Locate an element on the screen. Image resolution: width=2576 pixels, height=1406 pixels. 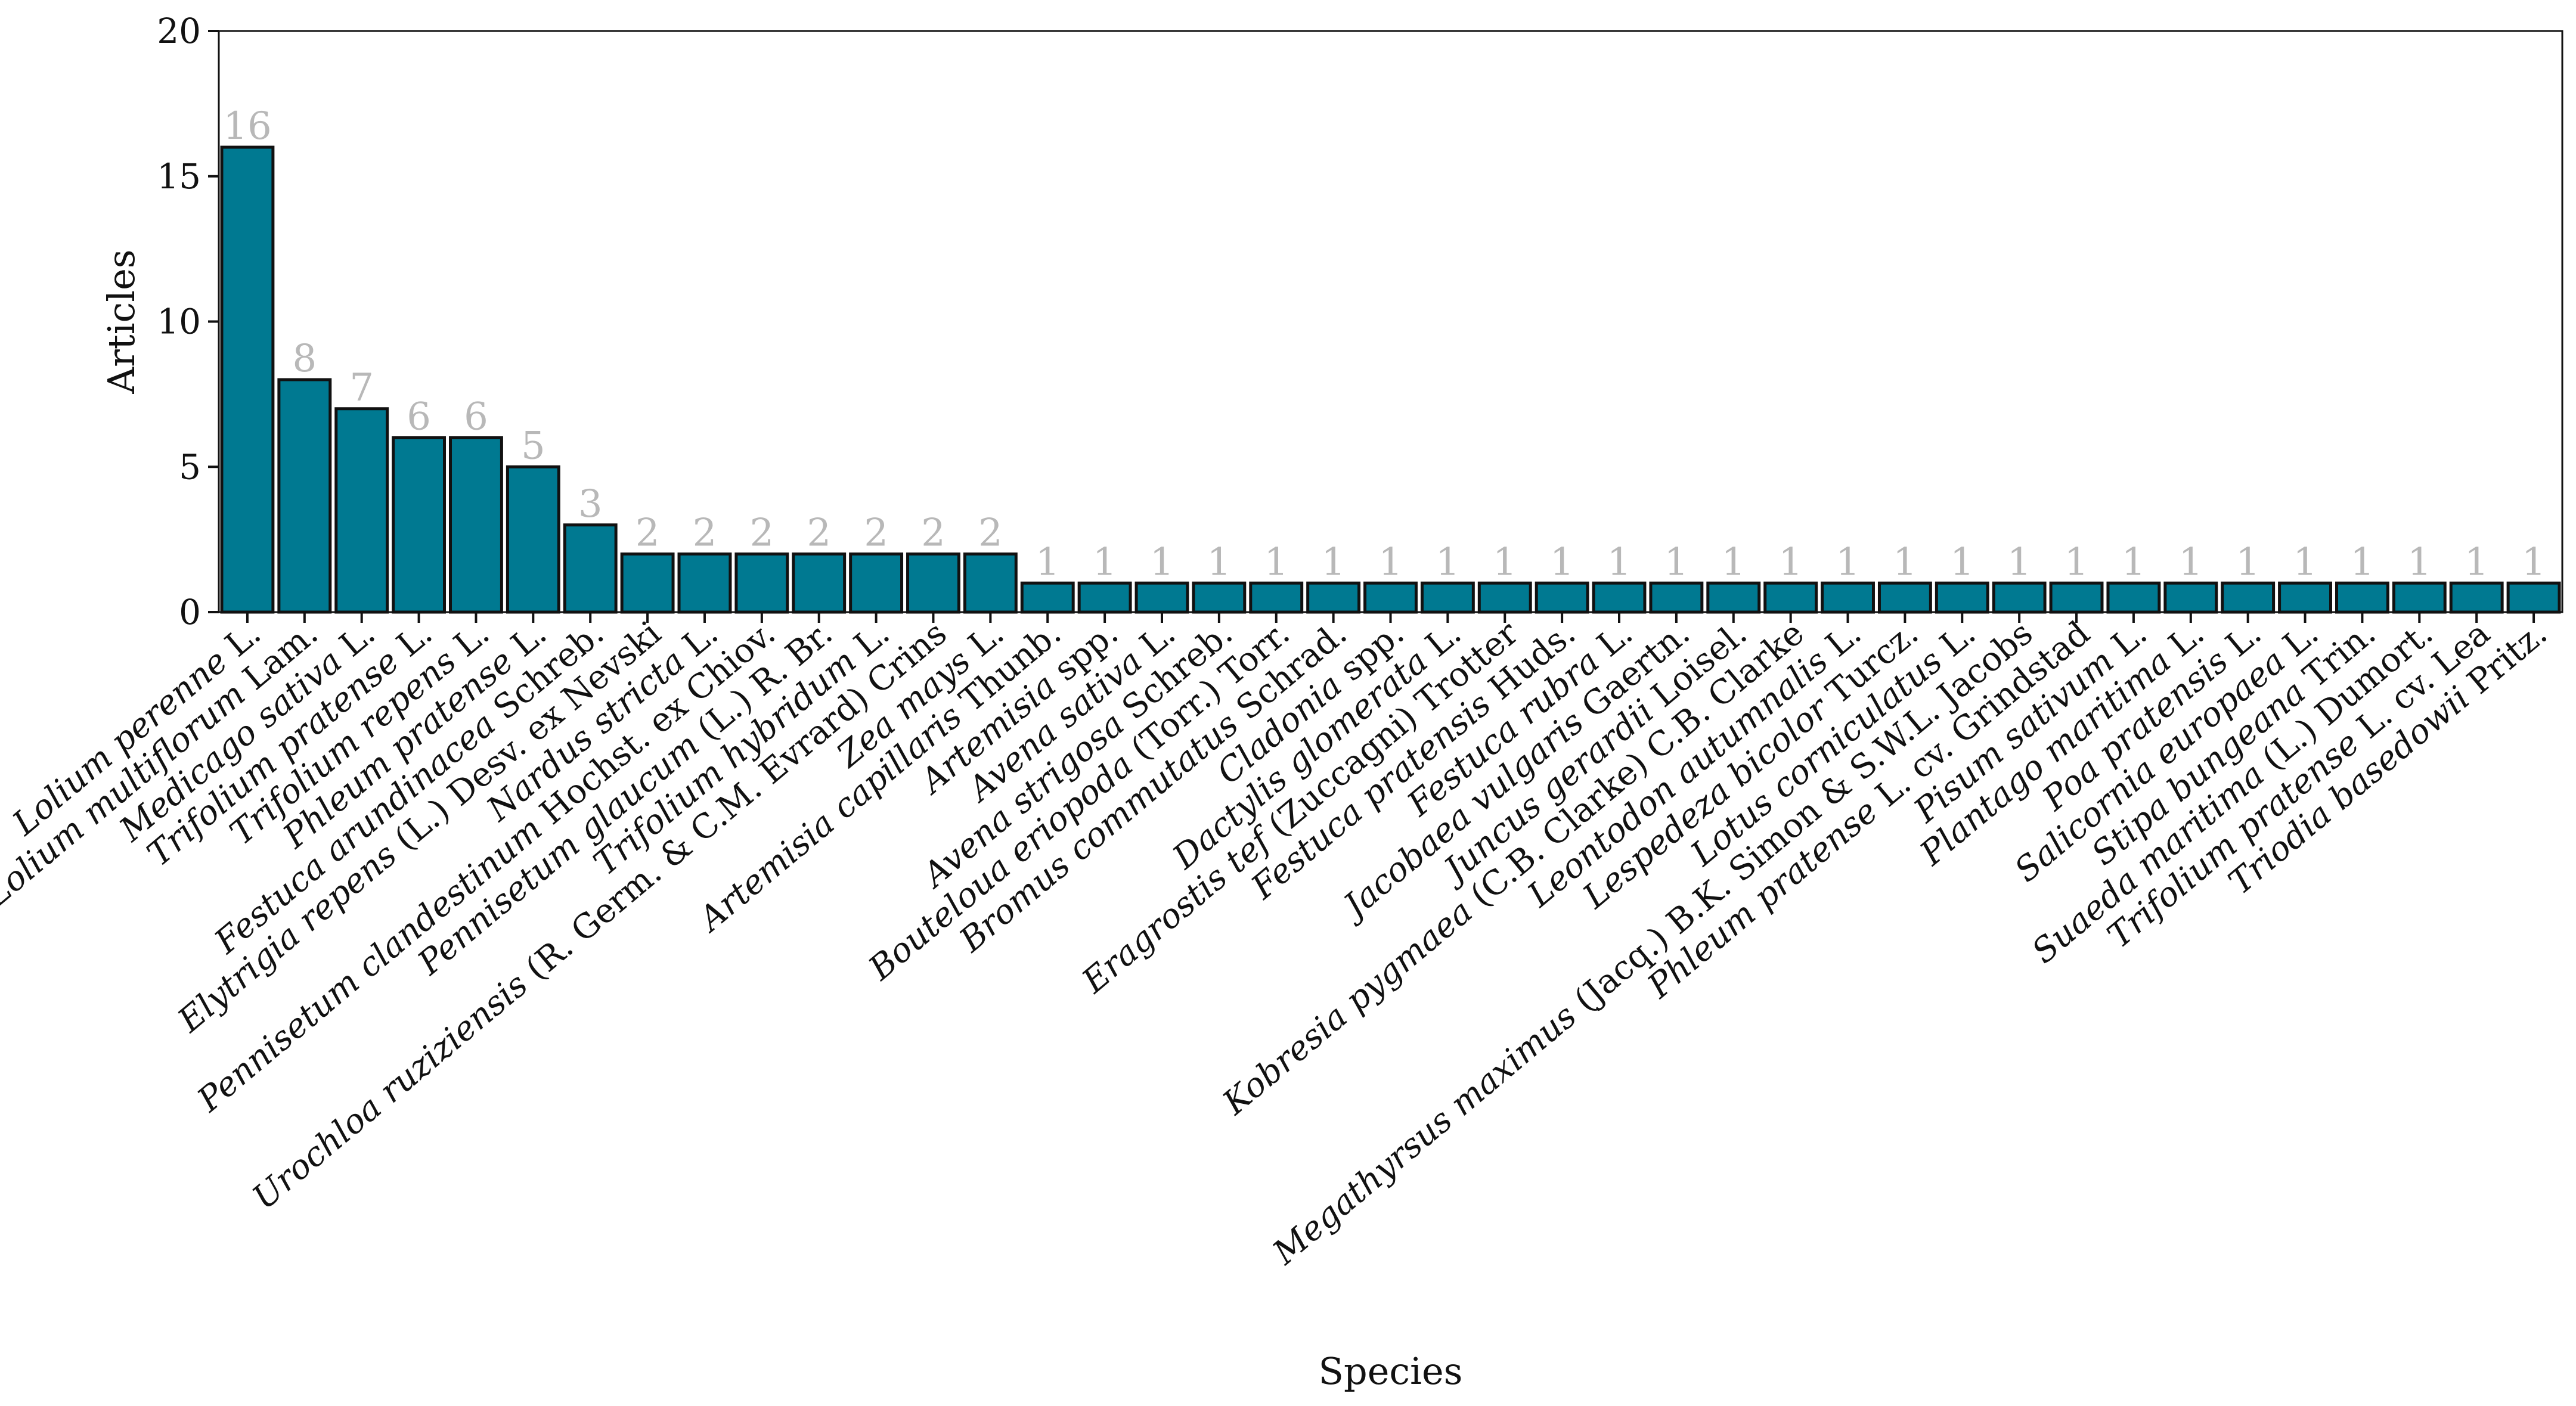
y-tick-label: 5 is located at coordinates (190, 466).